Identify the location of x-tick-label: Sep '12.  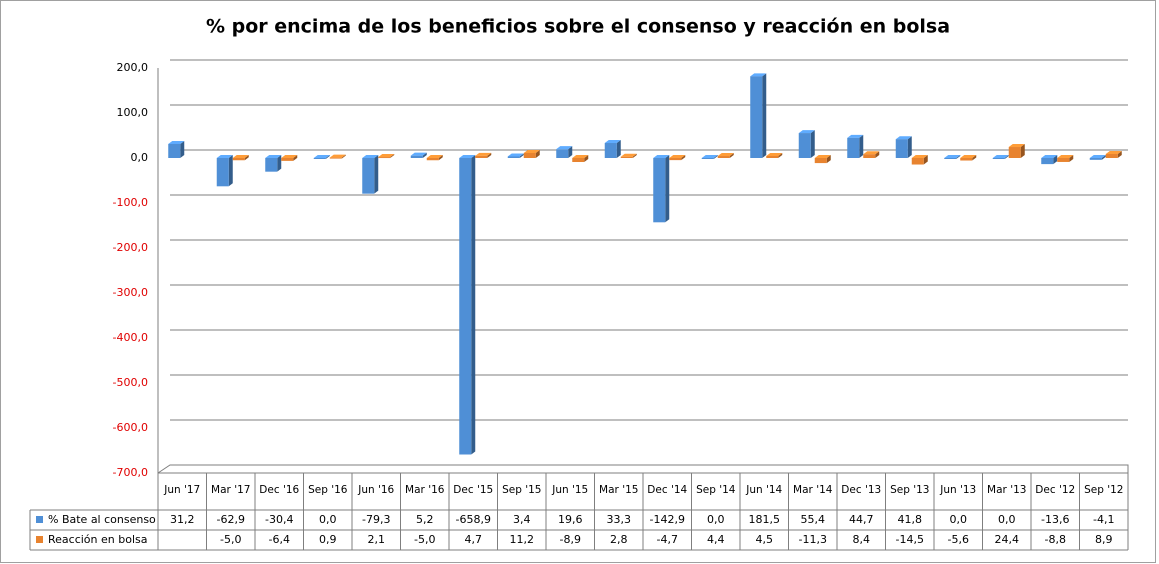
(1103, 490).